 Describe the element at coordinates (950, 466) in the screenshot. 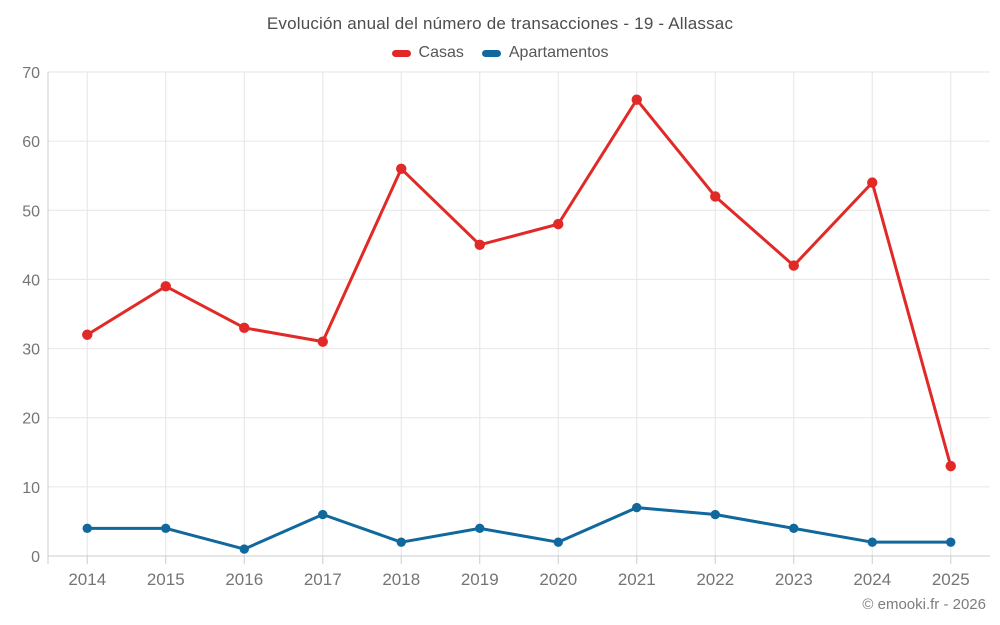

I see `data-point-casas-2025` at that location.